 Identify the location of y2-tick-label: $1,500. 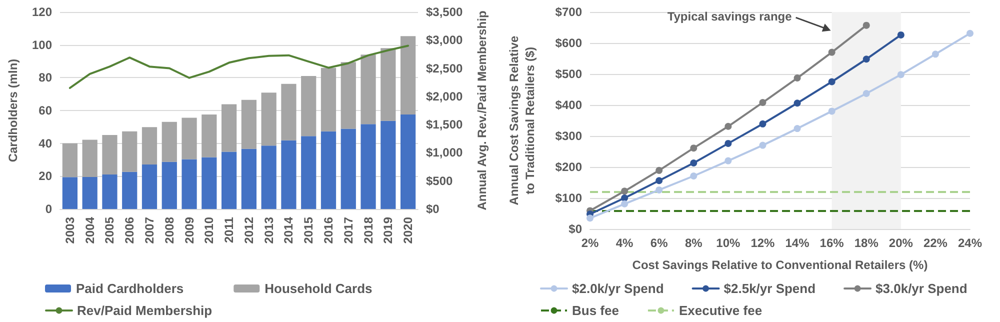
(445, 125).